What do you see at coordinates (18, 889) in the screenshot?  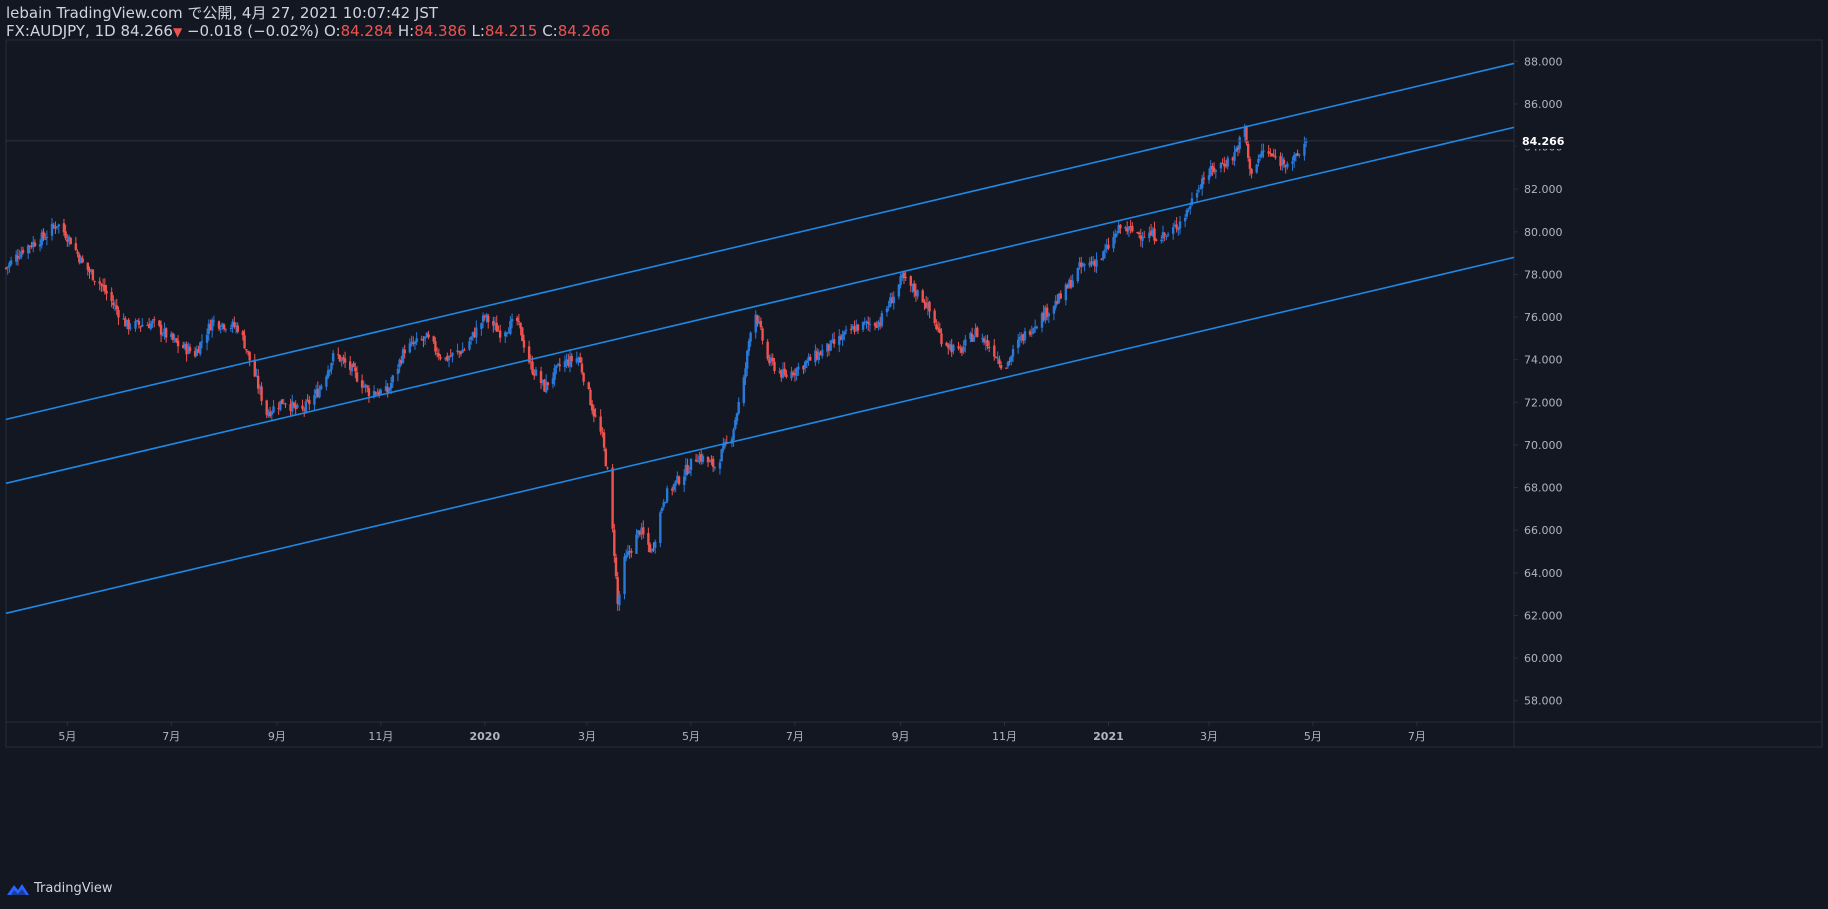 I see `tradingview-logo-icon` at bounding box center [18, 889].